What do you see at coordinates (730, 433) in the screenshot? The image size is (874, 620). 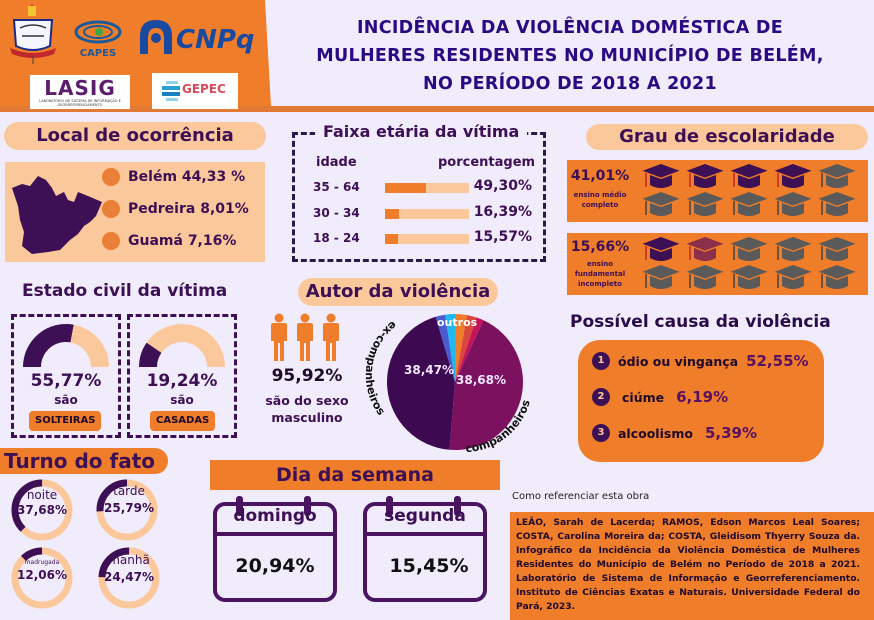 I see `causa-value: 5,39%` at bounding box center [730, 433].